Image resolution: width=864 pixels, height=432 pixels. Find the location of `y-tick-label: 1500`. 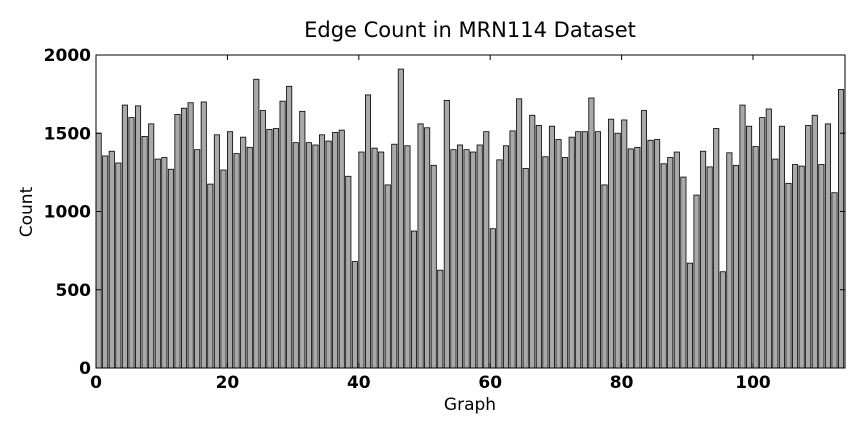

y-tick-label: 1500 is located at coordinates (67, 134).